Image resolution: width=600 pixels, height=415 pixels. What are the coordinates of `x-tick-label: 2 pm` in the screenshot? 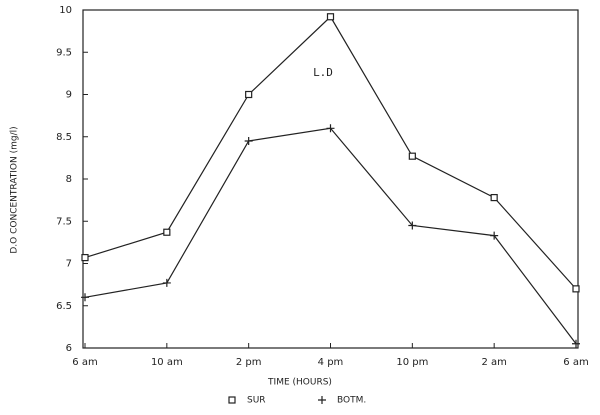 It's located at (249, 362).